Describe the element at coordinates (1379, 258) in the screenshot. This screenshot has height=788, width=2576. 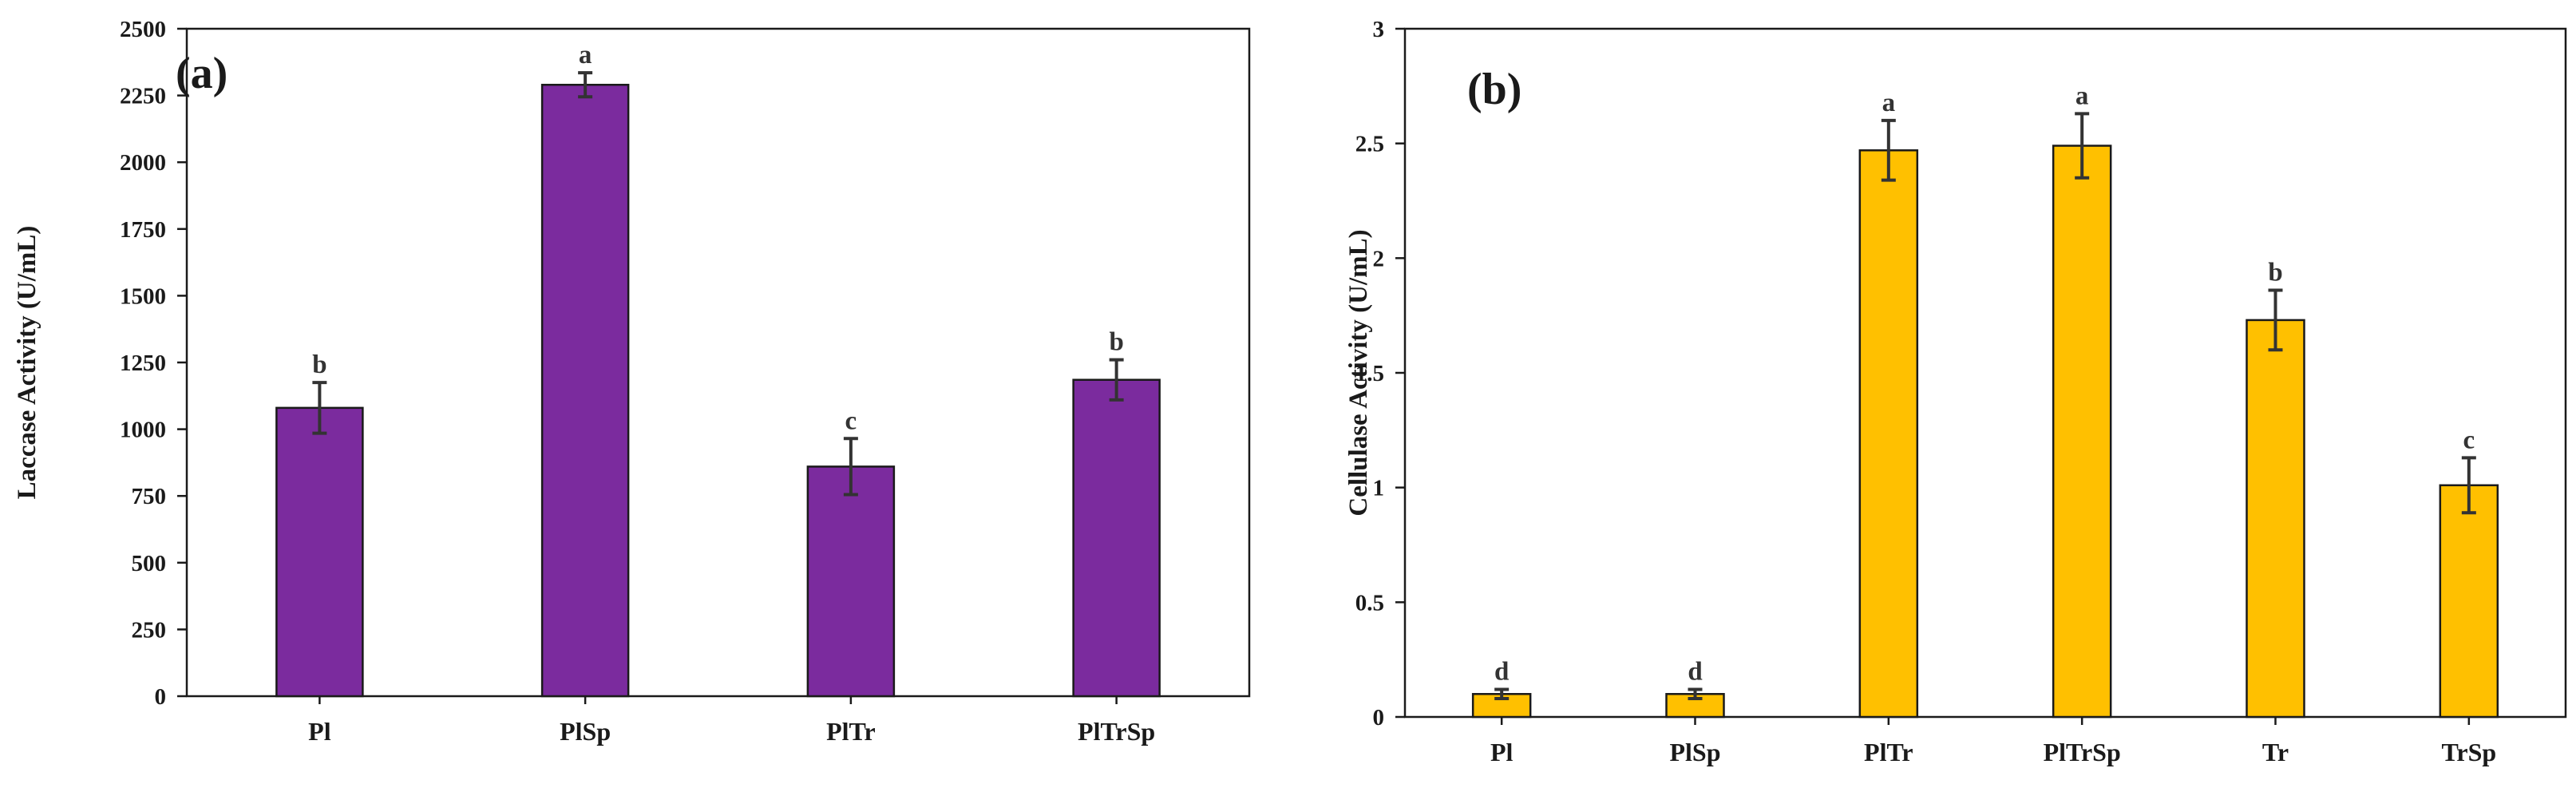
I see `y-tick-label: 2` at that location.